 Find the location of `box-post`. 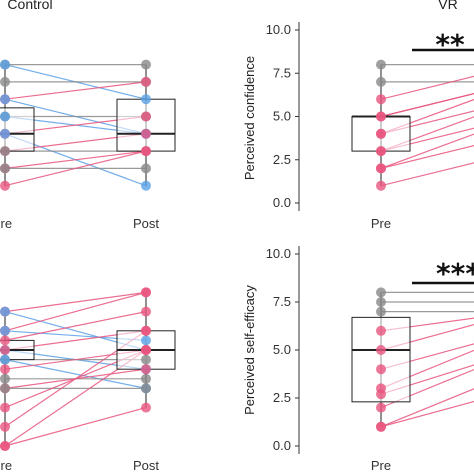

box-post is located at coordinates (146, 125).